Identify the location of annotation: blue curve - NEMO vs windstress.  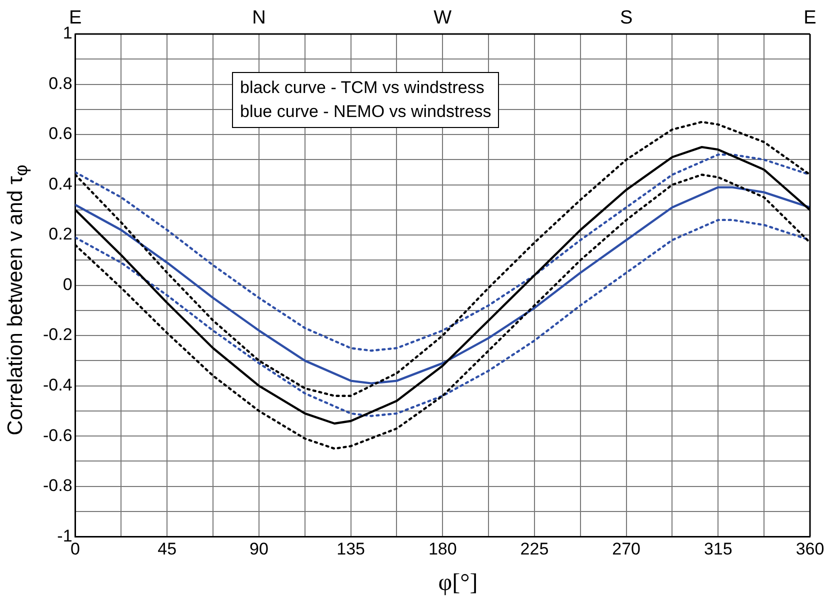
(366, 112).